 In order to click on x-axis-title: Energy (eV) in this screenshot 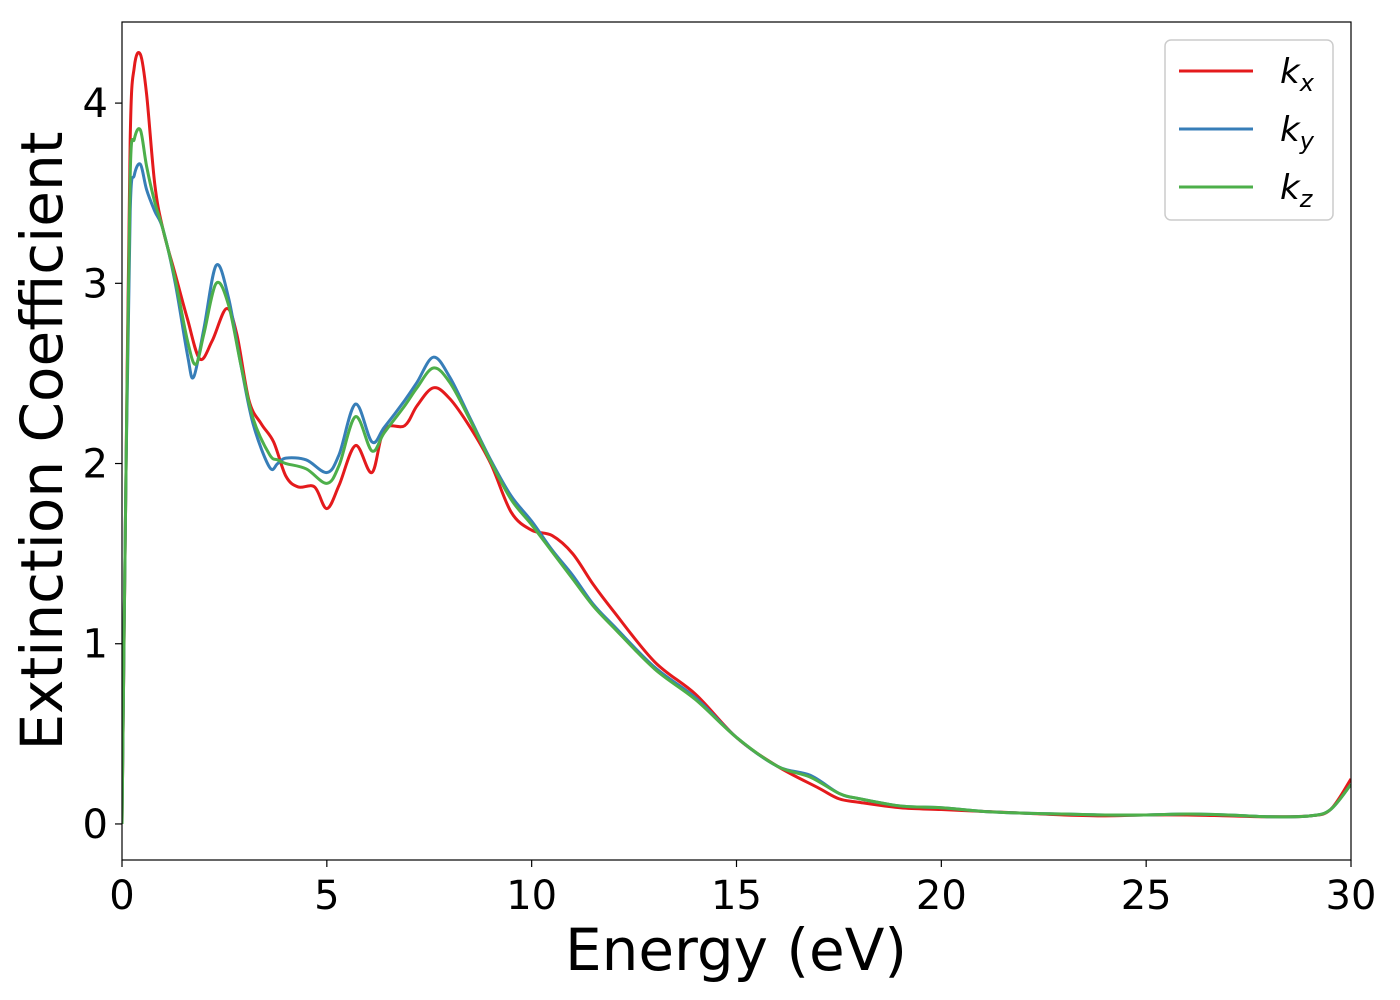, I will do `click(736, 950)`.